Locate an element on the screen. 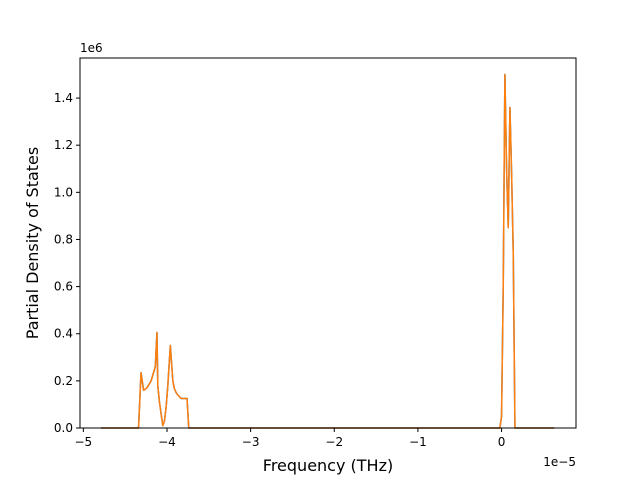 The width and height of the screenshot is (640, 480). x-tick-label: −2 is located at coordinates (334, 442).